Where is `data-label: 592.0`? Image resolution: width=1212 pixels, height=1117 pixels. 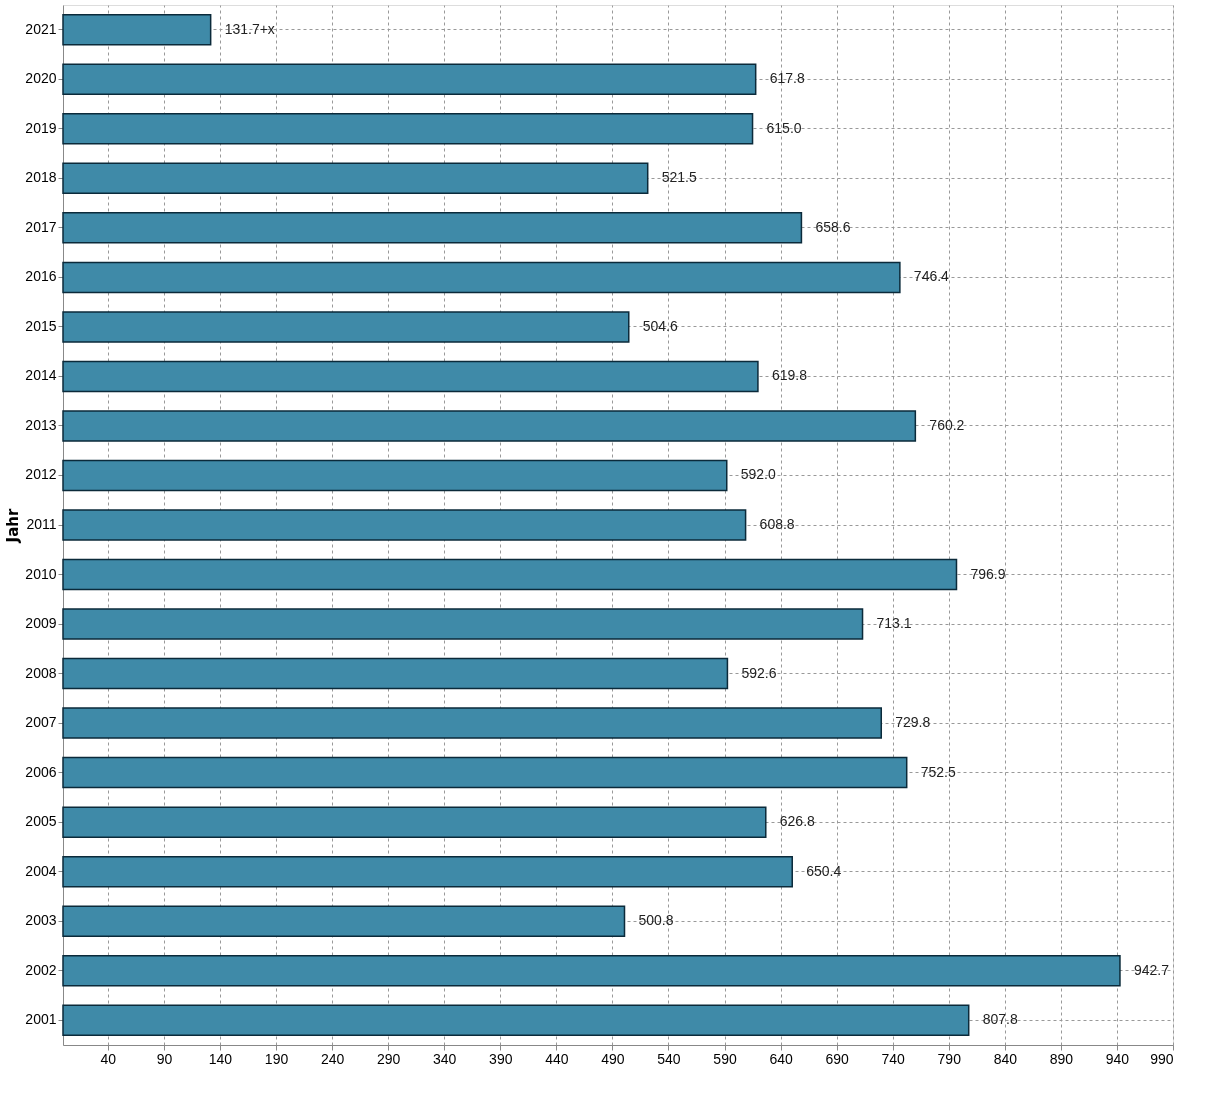
data-label: 592.0 is located at coordinates (758, 474).